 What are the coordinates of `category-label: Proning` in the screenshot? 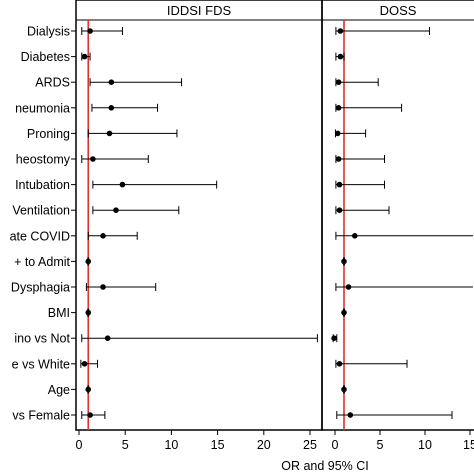 It's located at (48, 134).